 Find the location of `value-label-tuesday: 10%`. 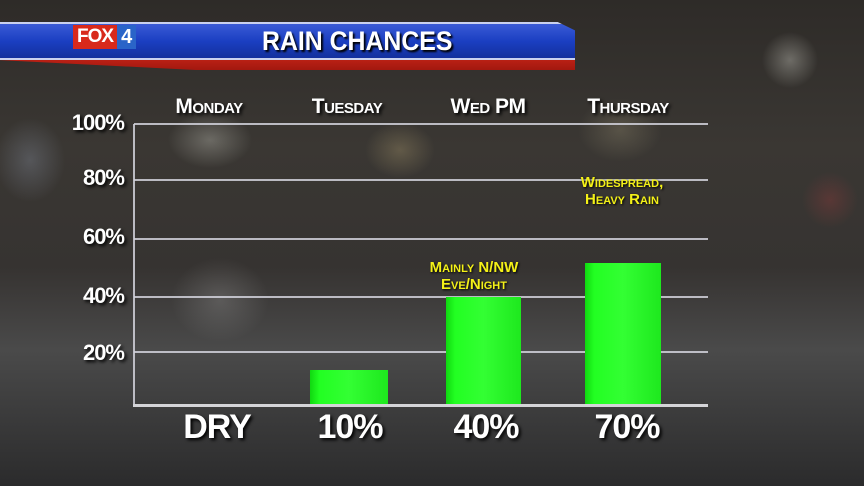

value-label-tuesday: 10% is located at coordinates (350, 427).